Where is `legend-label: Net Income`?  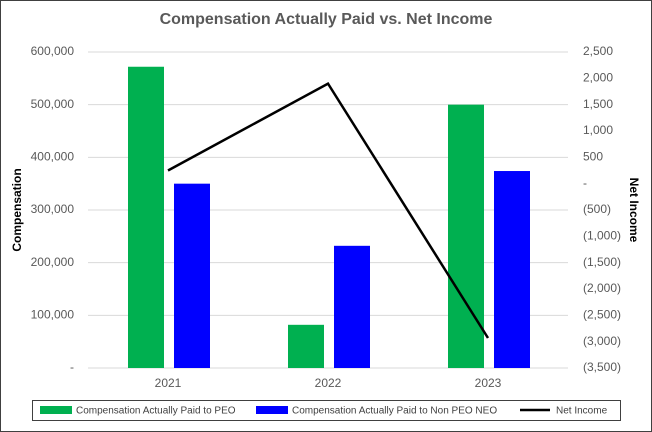 legend-label: Net Income is located at coordinates (582, 411).